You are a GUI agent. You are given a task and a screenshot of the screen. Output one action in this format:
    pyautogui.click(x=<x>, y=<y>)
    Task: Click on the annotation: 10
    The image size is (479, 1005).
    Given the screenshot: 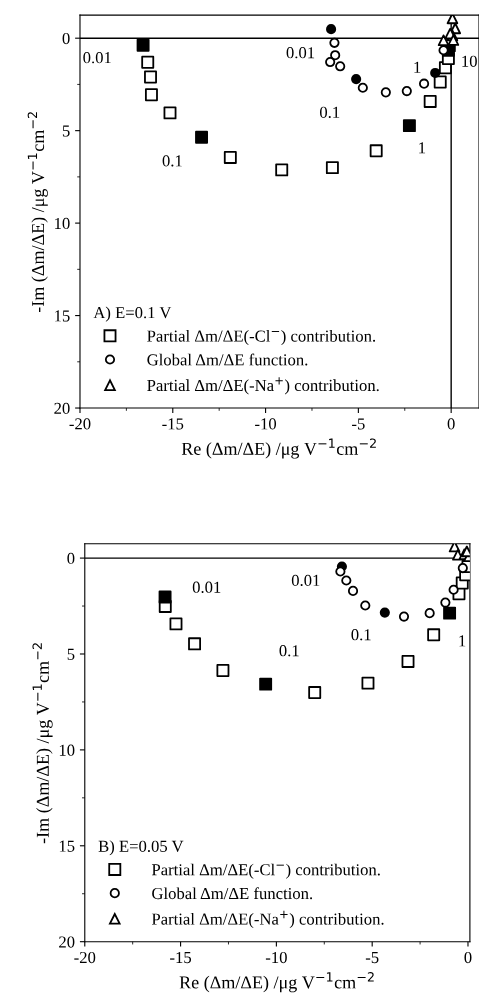 What is the action you would take?
    pyautogui.click(x=469, y=61)
    